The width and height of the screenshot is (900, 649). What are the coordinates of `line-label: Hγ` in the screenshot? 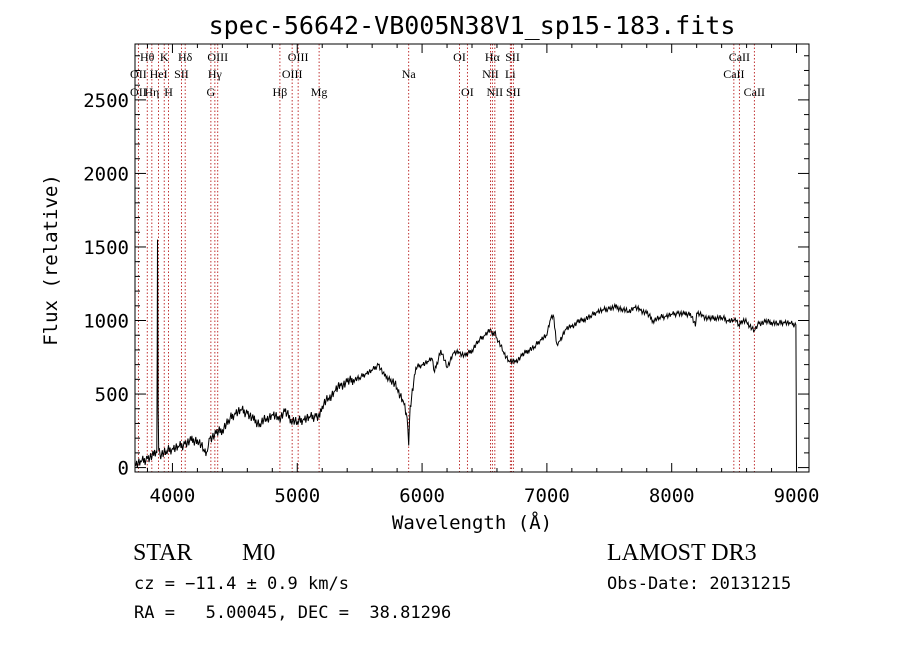 It's located at (215, 74).